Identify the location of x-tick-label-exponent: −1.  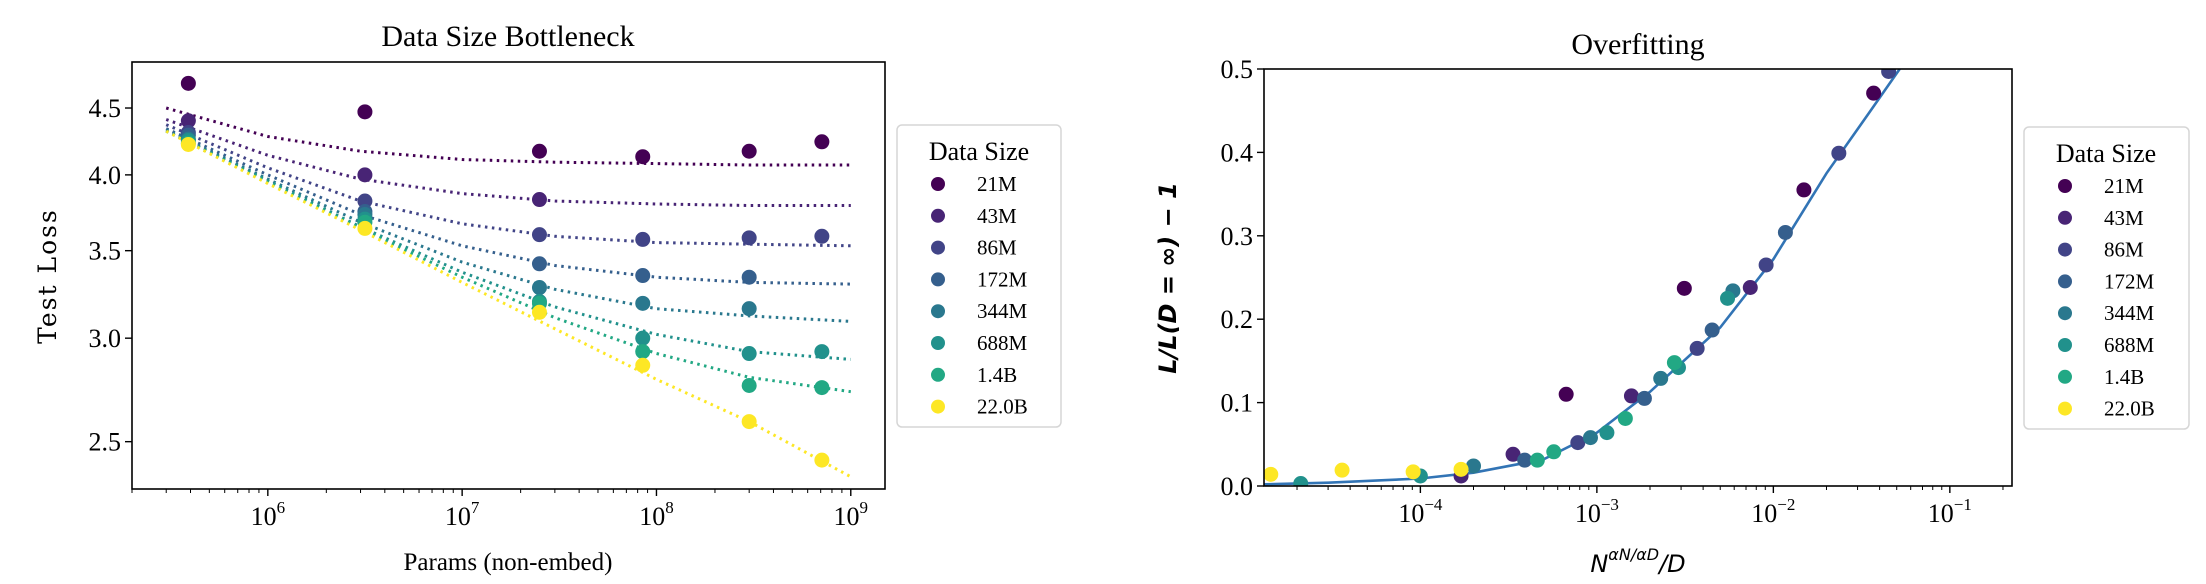
(1963, 504).